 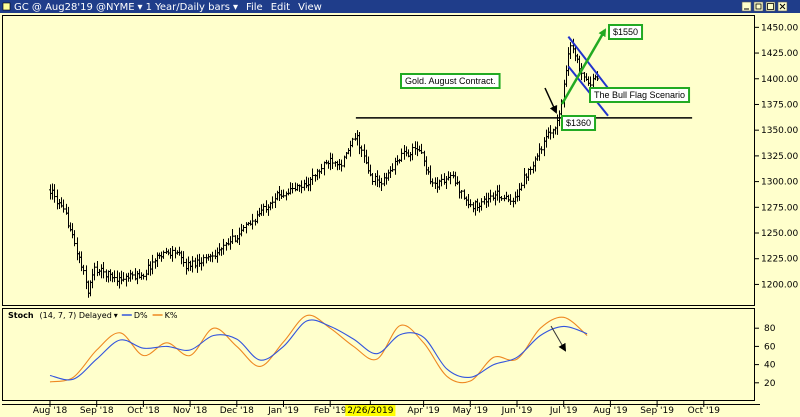 What do you see at coordinates (470, 408) in the screenshot?
I see `time-tick: May '19` at bounding box center [470, 408].